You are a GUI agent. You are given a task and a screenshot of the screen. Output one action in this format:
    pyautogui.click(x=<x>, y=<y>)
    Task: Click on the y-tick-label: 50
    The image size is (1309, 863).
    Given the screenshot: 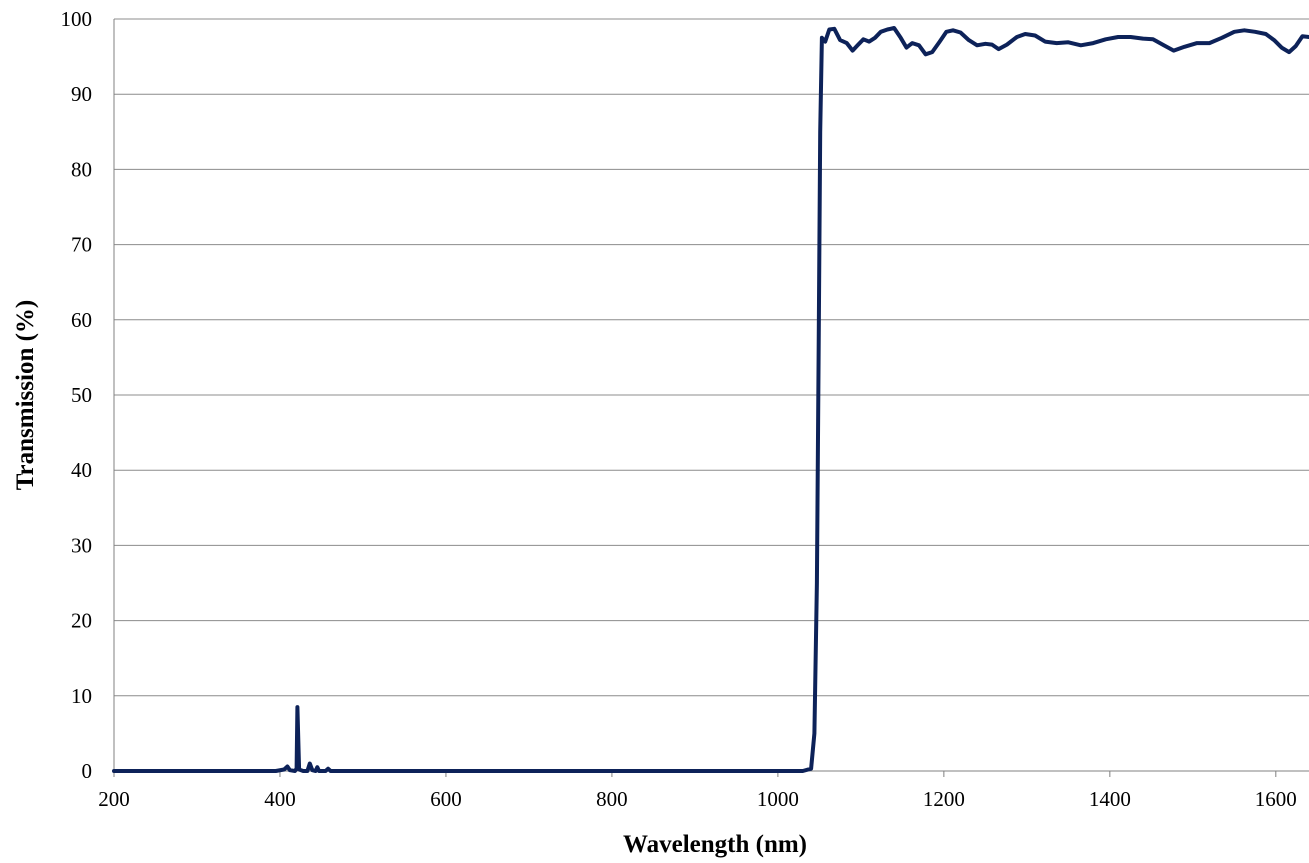 What is the action you would take?
    pyautogui.click(x=81, y=395)
    